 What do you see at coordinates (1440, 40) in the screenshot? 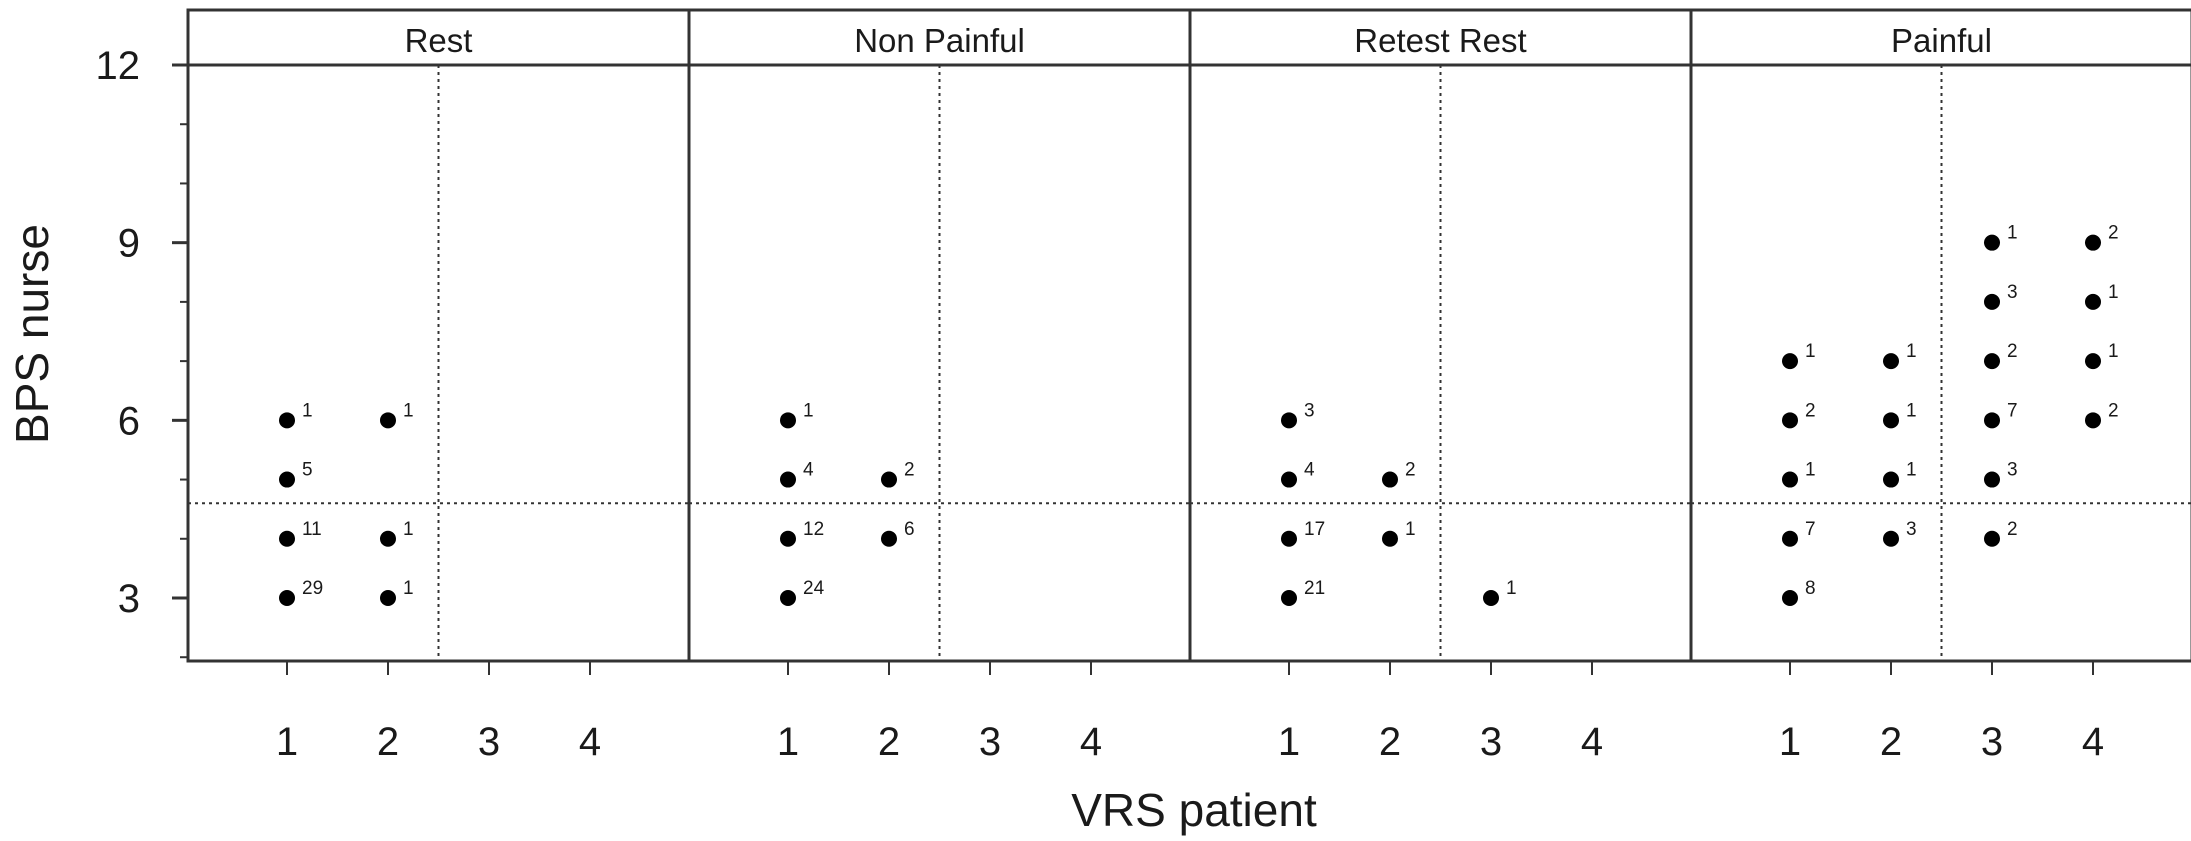
I see `panel-title: Retest Rest` at bounding box center [1440, 40].